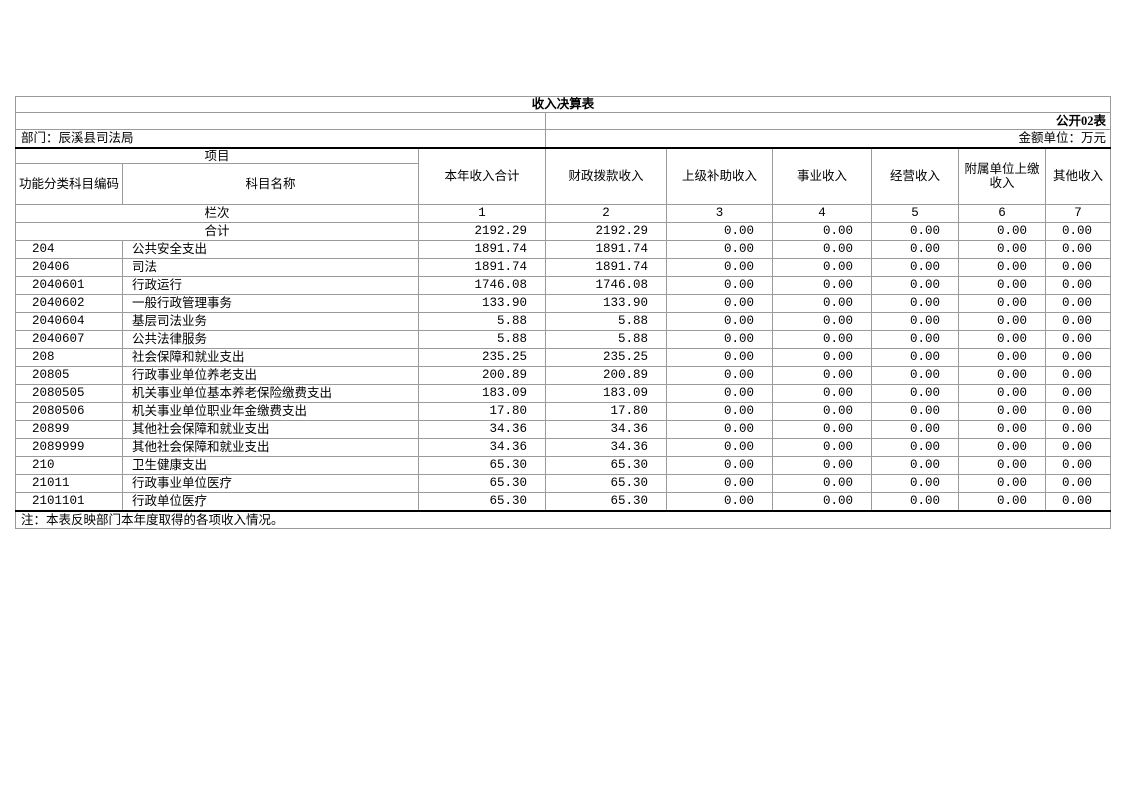  Describe the element at coordinates (270, 184) in the screenshot. I see `subject-name-column-header: 科目名称` at that location.